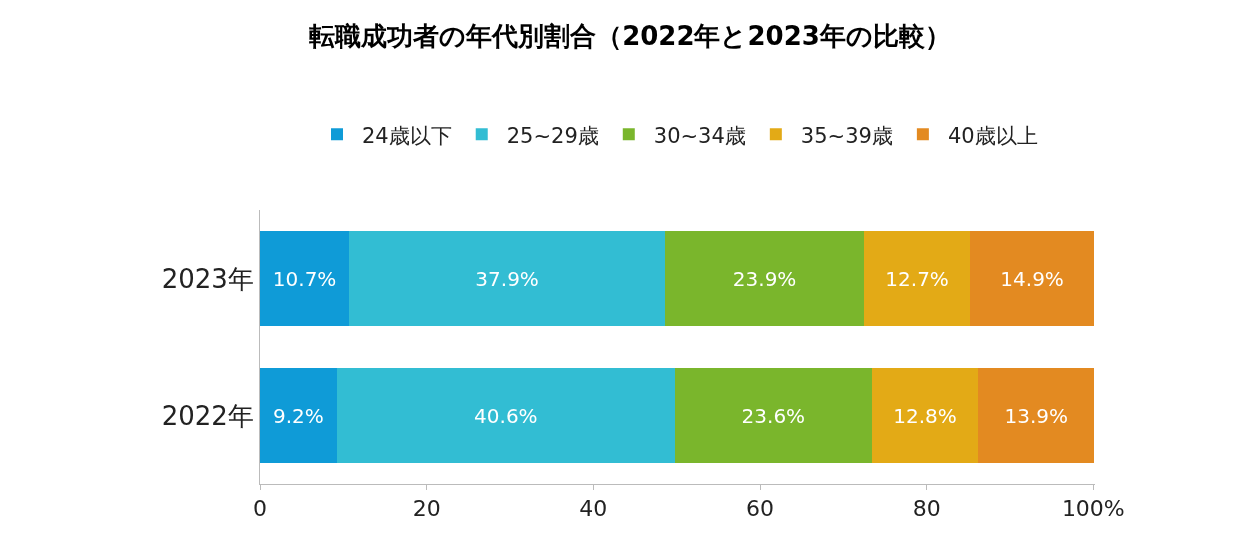 The image size is (1260, 544). I want to click on data-label: 12.7%, so click(917, 278).